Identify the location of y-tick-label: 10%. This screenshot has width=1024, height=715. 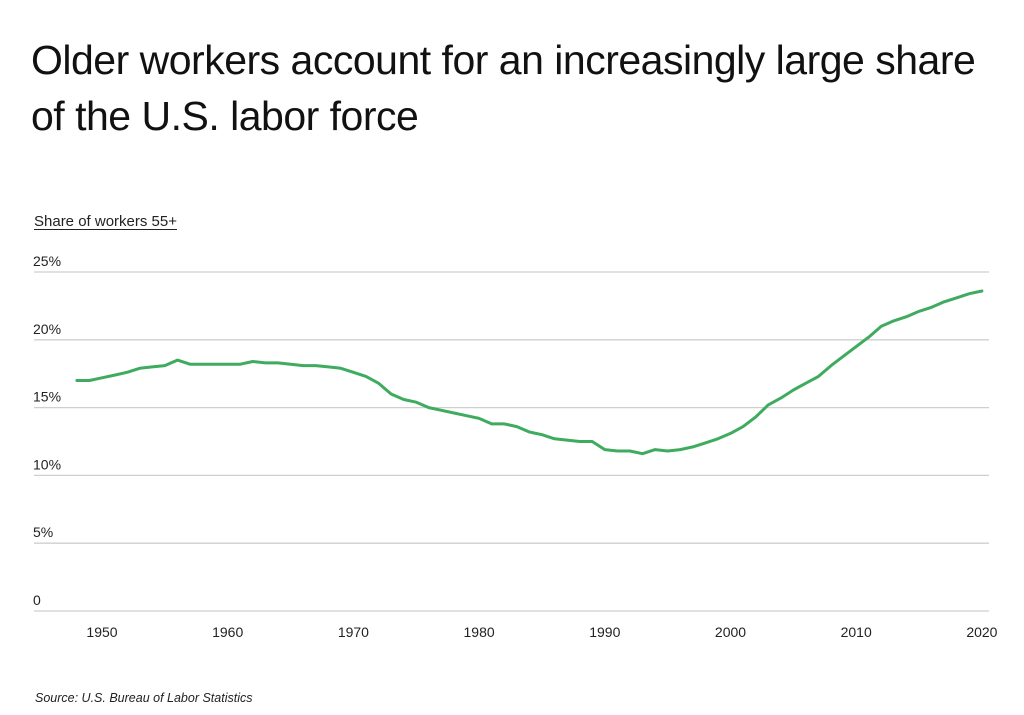
(47, 464).